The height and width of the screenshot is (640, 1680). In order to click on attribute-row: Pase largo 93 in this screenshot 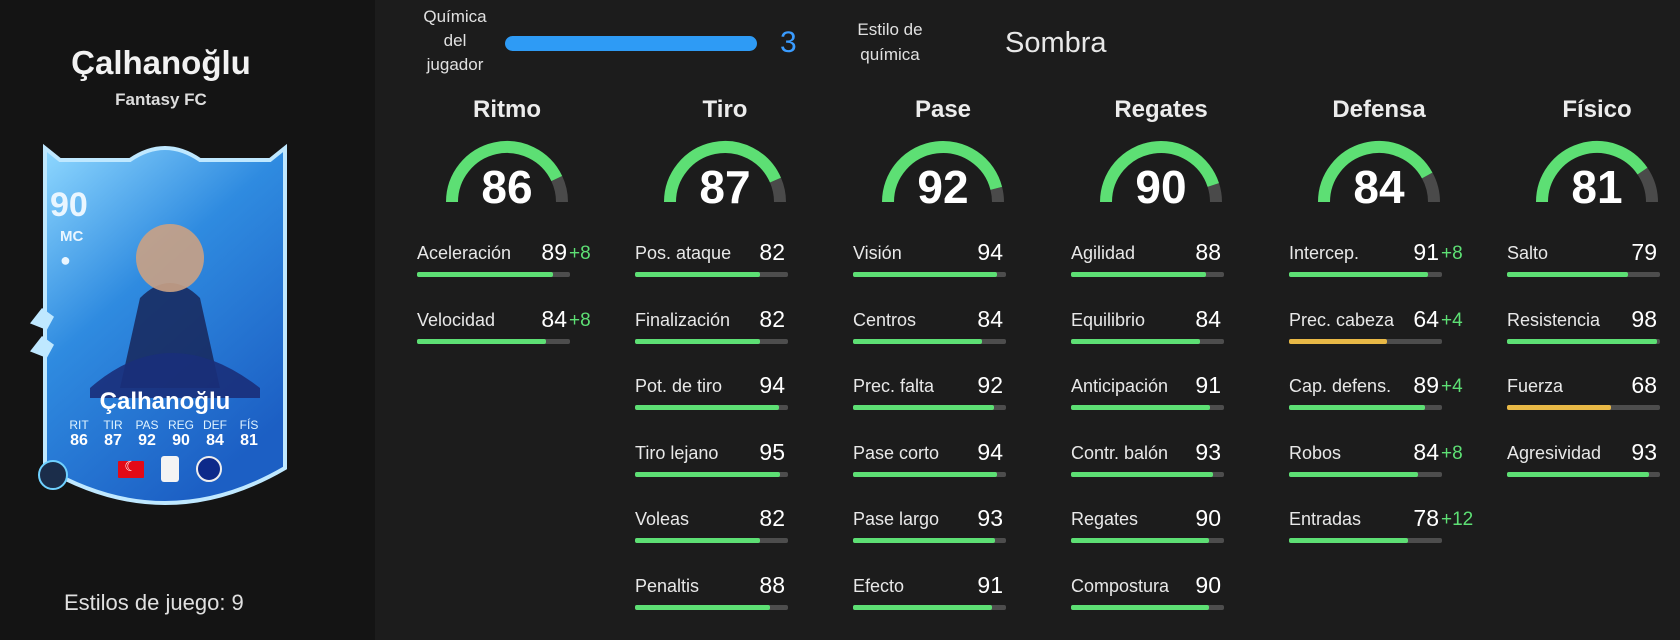, I will do `click(948, 527)`.